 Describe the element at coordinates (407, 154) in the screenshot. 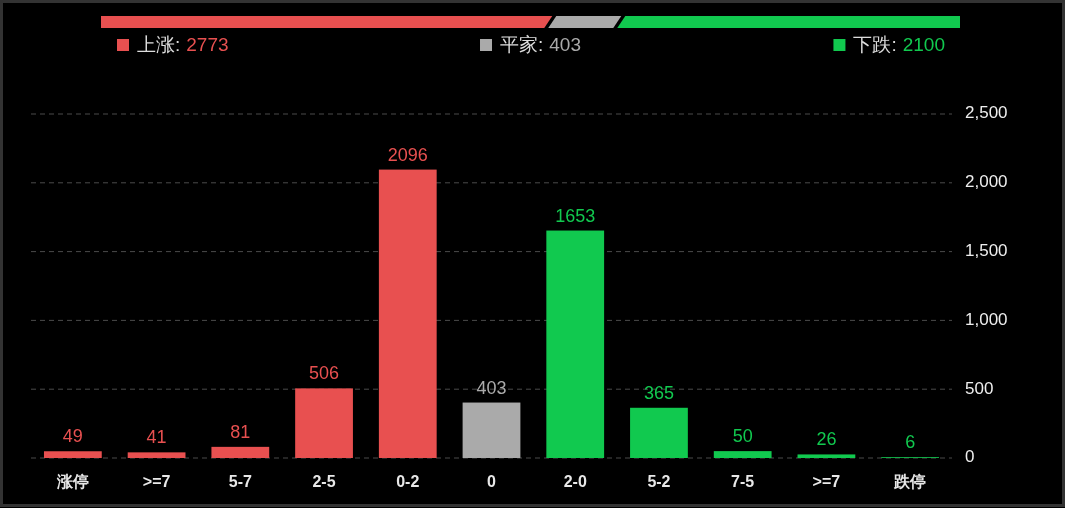

I see `data-label: 2096` at that location.